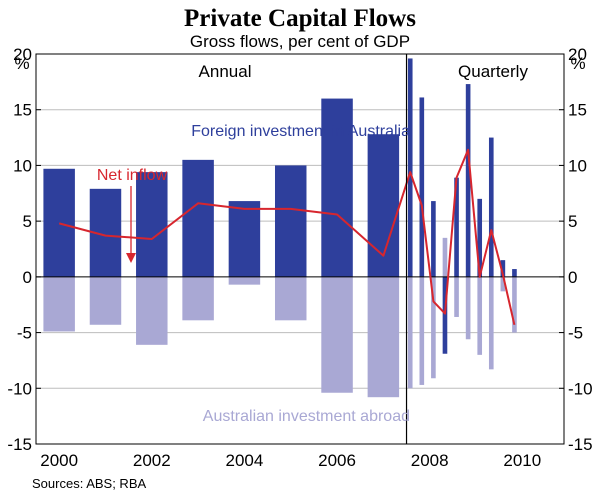 Image resolution: width=600 pixels, height=496 pixels. I want to click on chart-title: Private Capital Flows, so click(300, 18).